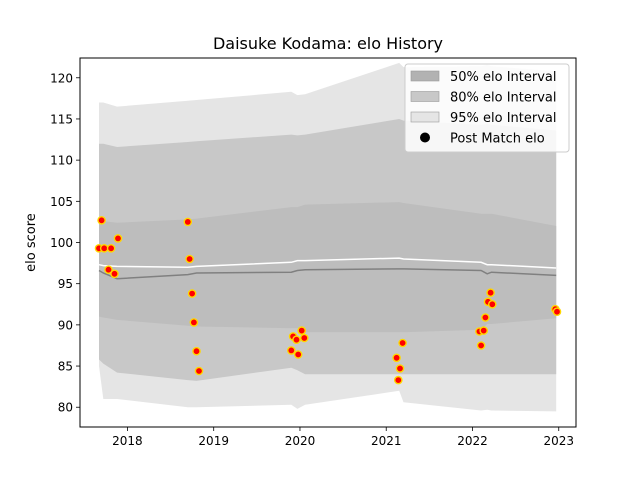 The image size is (640, 480). What do you see at coordinates (343, 437) in the screenshot?
I see `x-axis: 2018 2019 2020 2021 2022 2023` at bounding box center [343, 437].